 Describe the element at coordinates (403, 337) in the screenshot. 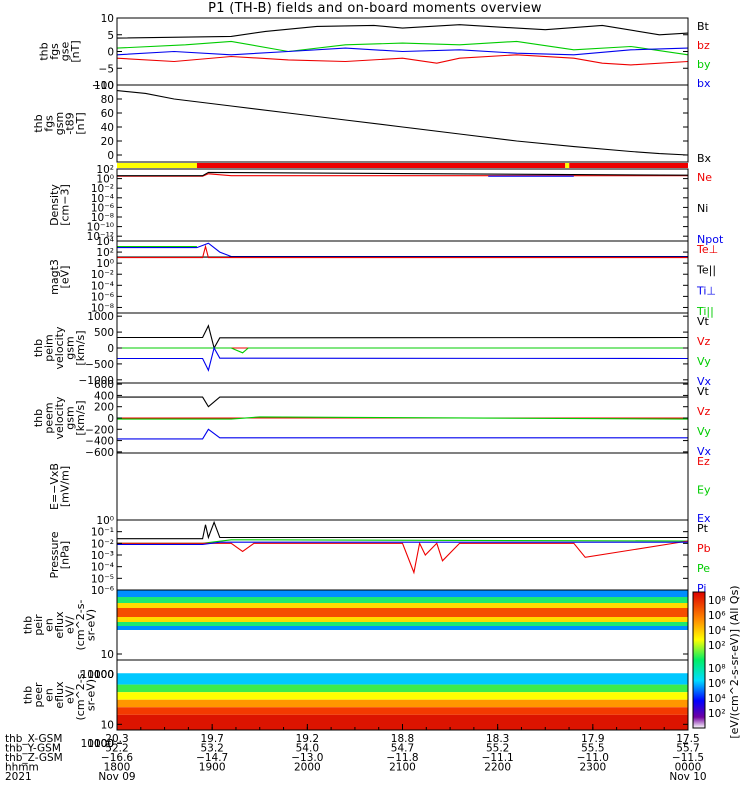

I see `series-Vt-line` at that location.